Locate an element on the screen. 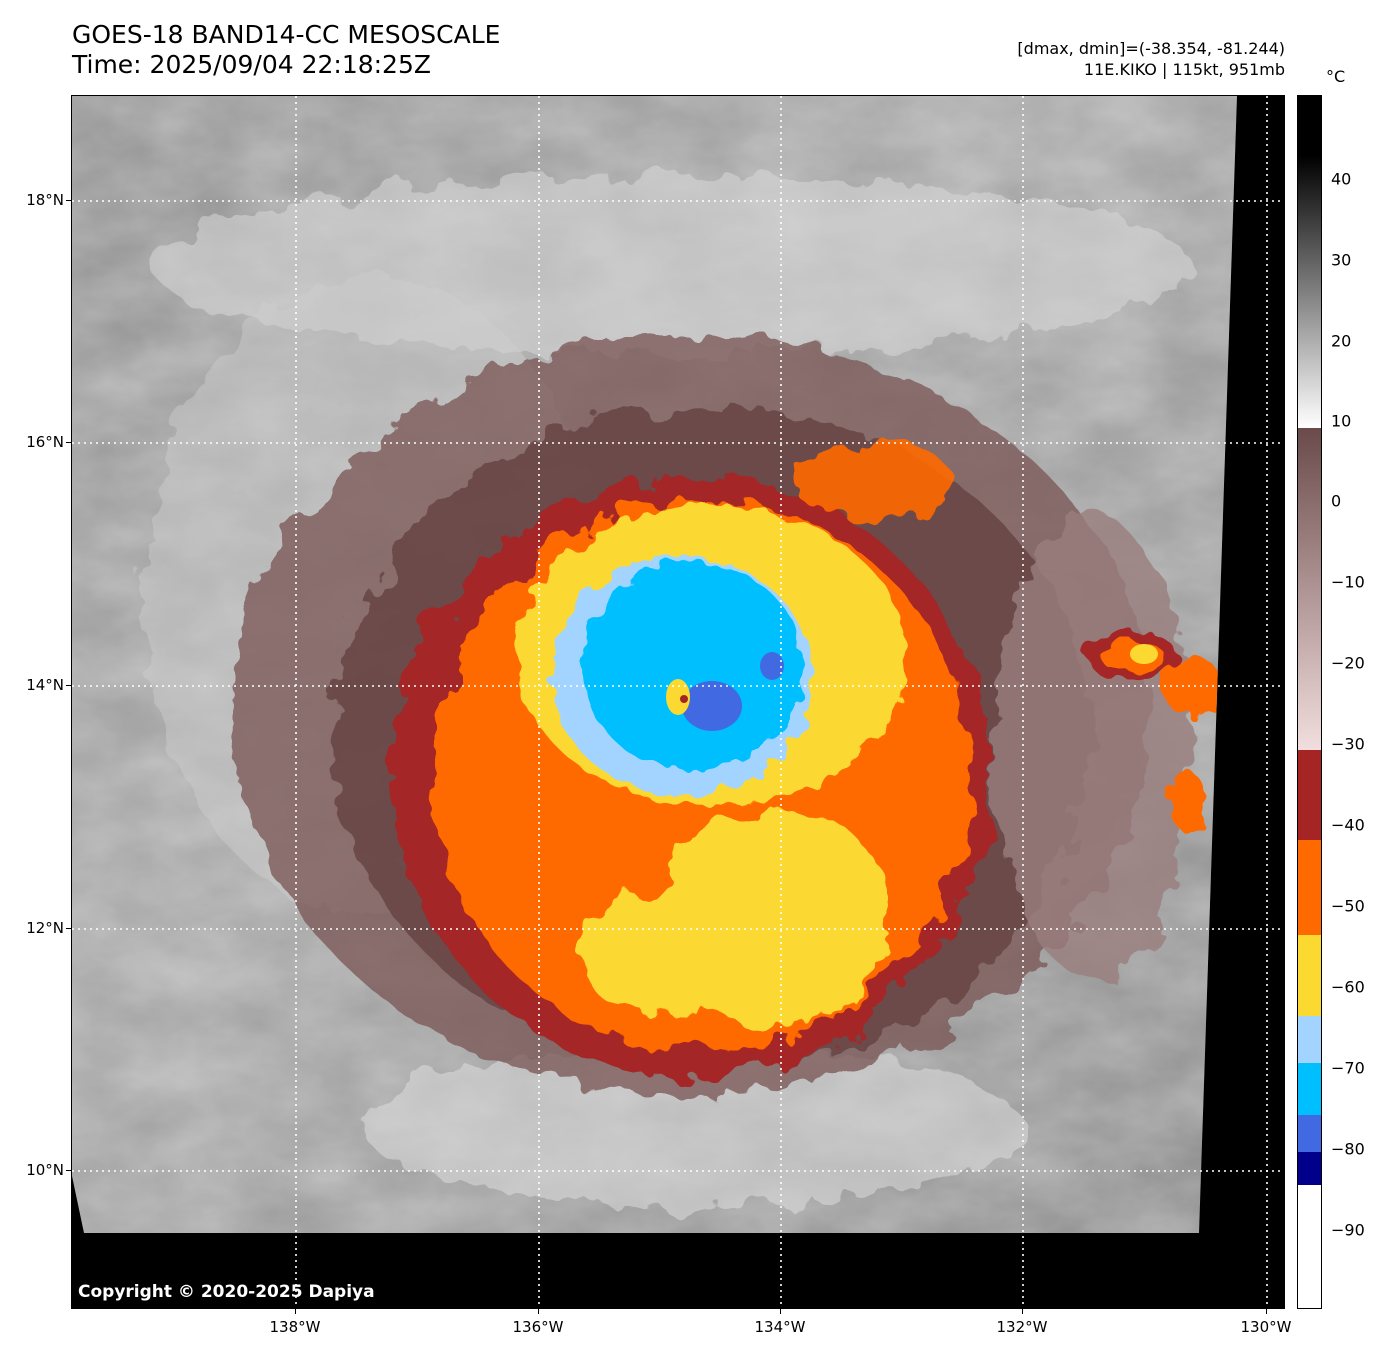  lon-label-130w: 130°W is located at coordinates (1266, 1327).